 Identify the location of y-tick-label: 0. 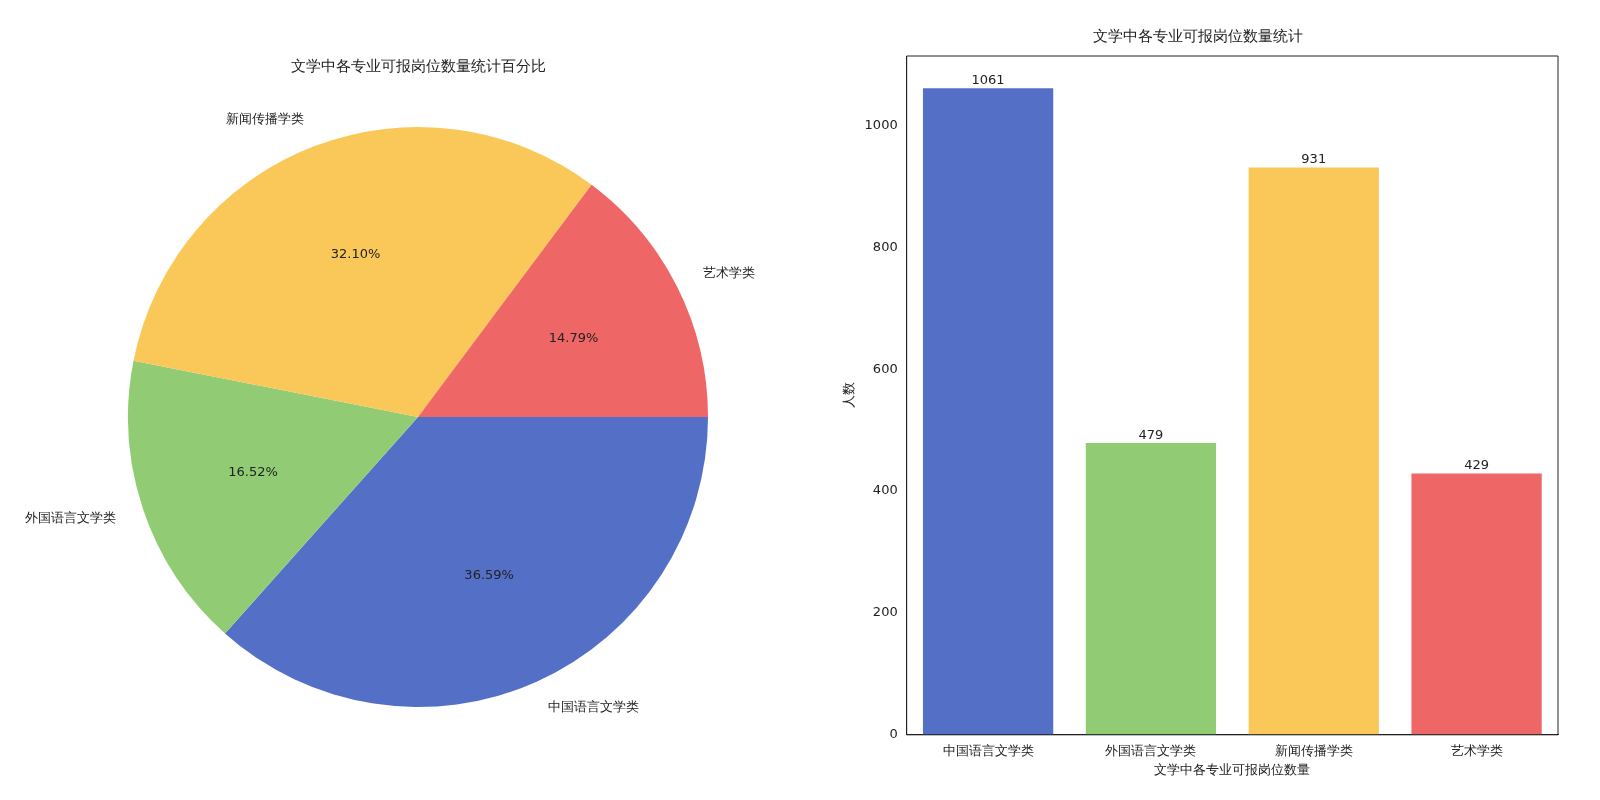
(893, 734).